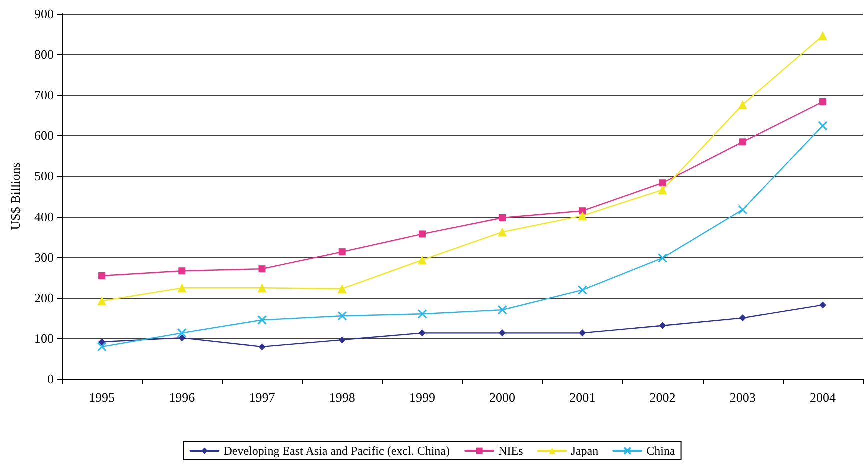  I want to click on legend-label: NIEs, so click(511, 451).